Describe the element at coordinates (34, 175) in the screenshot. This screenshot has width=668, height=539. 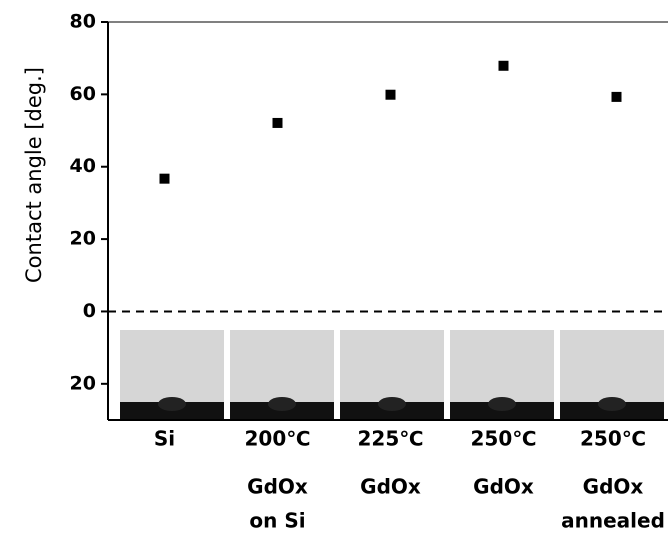
I see `y-axis-label: Contact angle [deg.]` at that location.